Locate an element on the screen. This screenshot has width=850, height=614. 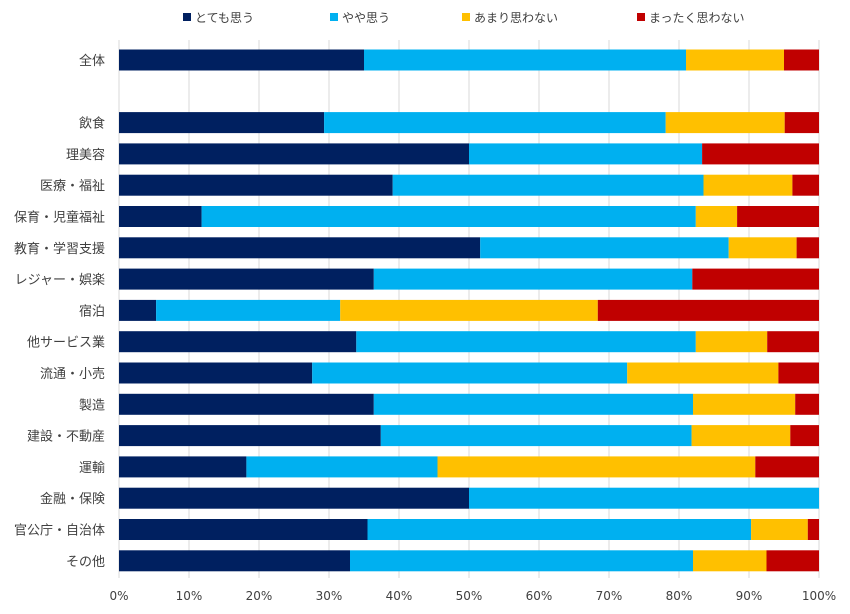
category-label: 流通・小売 is located at coordinates (72, 374).